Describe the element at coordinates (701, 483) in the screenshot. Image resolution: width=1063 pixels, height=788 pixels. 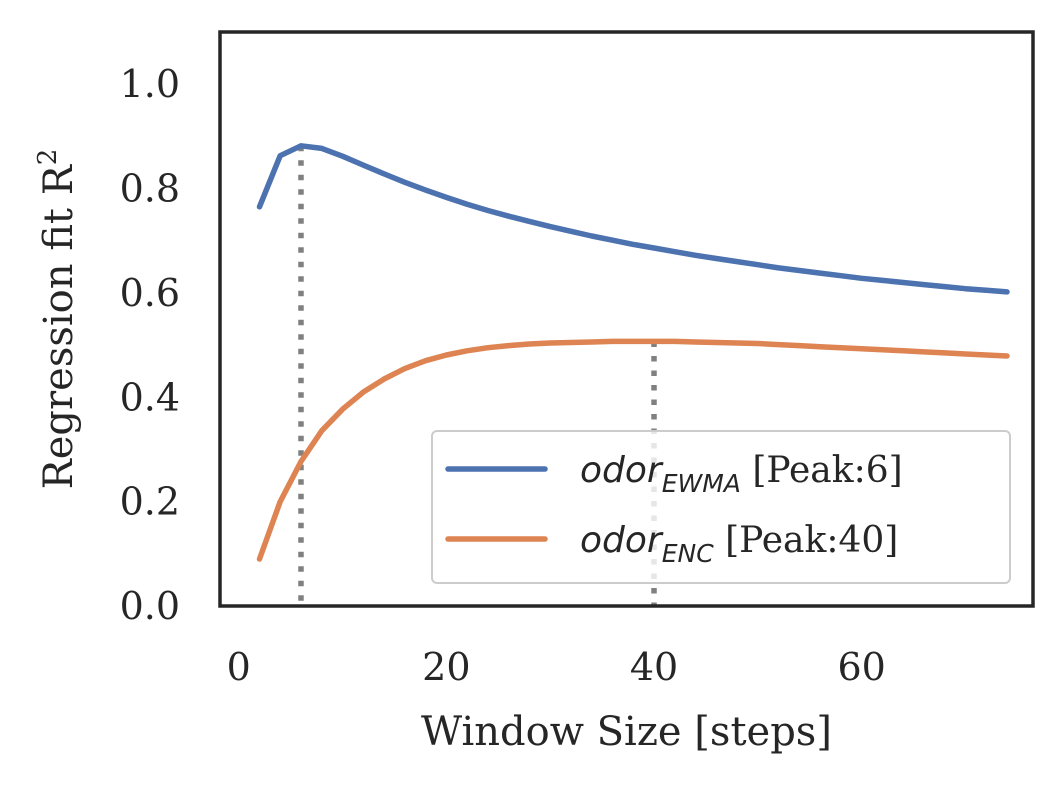
I see `legend-label-subscript: EWMA` at that location.